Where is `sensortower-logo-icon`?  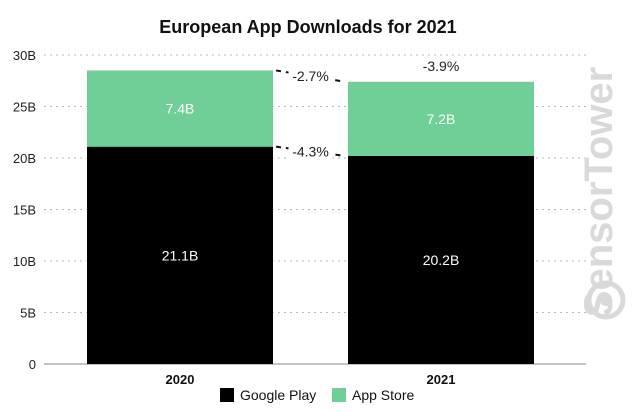 sensortower-logo-icon is located at coordinates (606, 300).